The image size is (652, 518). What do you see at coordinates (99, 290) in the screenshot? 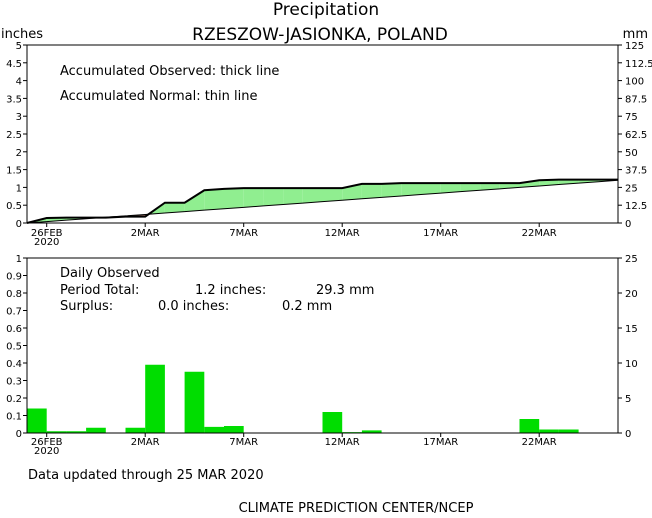
I see `period-total-label: Period Total:` at bounding box center [99, 290].